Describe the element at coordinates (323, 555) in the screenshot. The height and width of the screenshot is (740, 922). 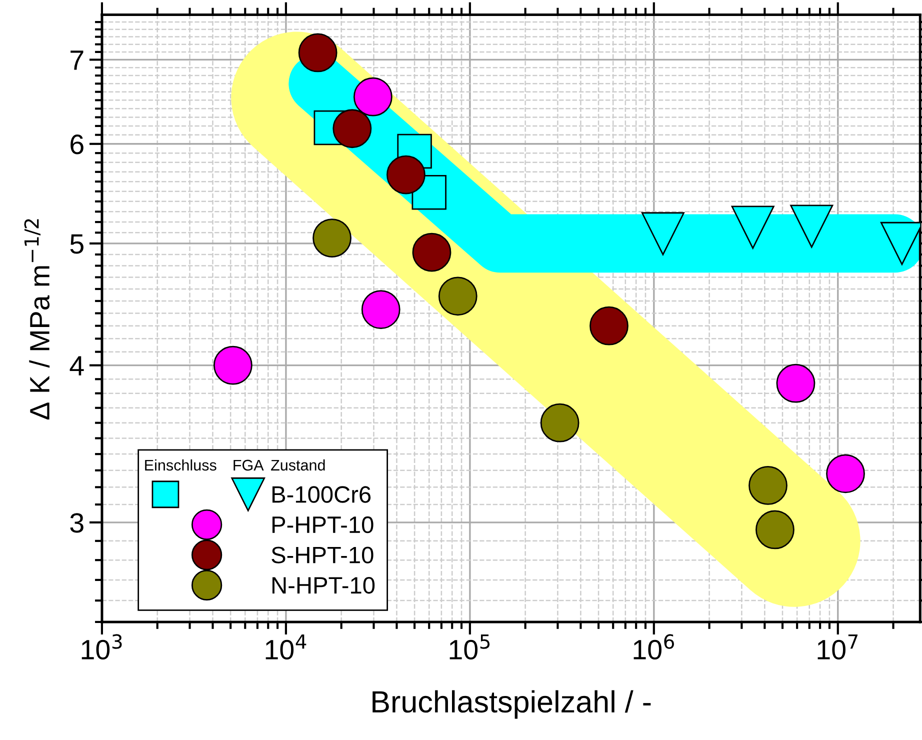
I see `legend-label: S-HPT-10` at that location.